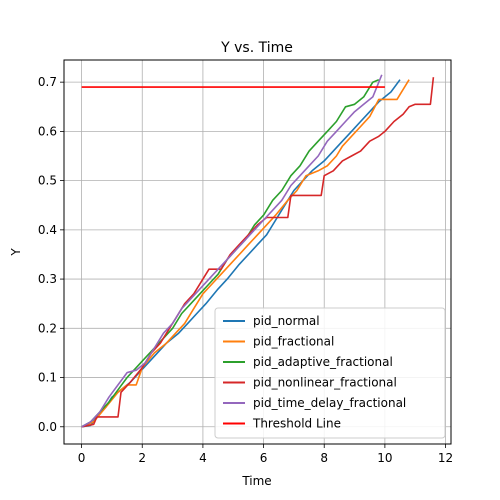  What do you see at coordinates (142, 458) in the screenshot?
I see `x-tick-label: 2` at bounding box center [142, 458].